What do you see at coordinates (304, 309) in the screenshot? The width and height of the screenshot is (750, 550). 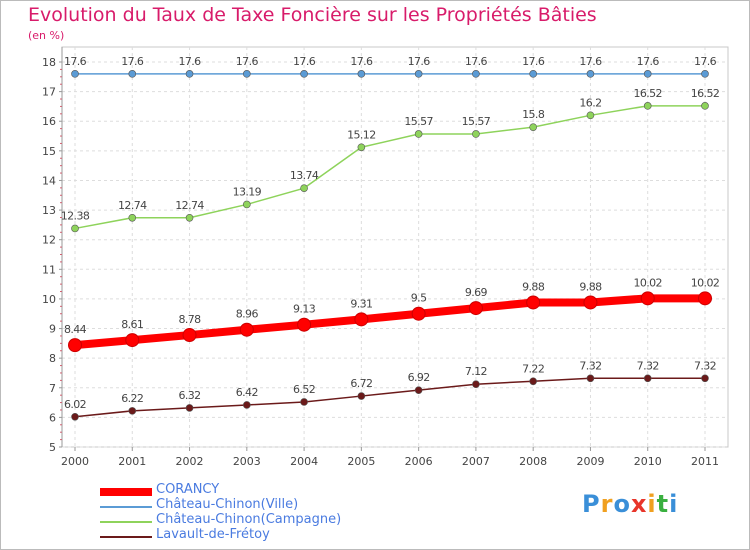 I see `data-label: 9.13` at bounding box center [304, 309].